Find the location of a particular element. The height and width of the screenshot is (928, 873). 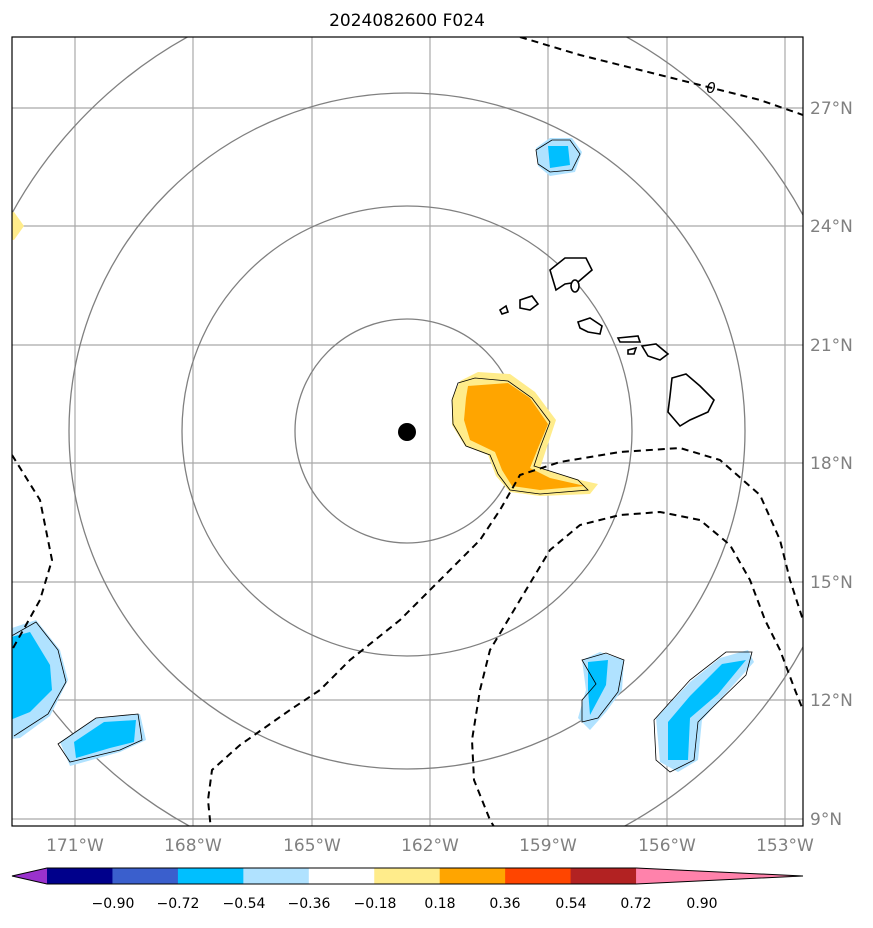

x-tick-label: 171°W is located at coordinates (75, 846).